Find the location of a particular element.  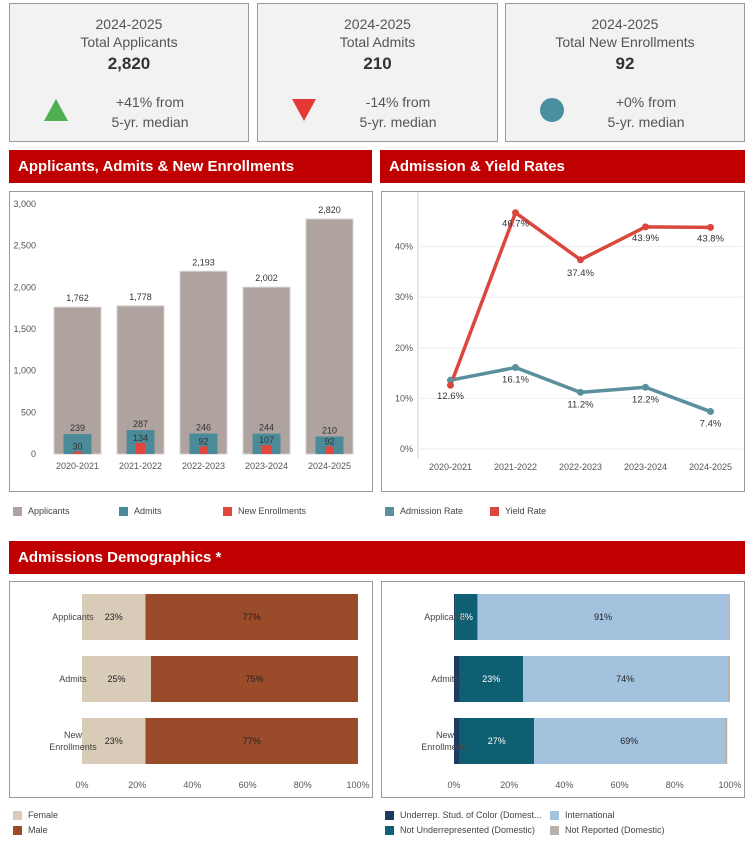

kpi-label: Total Applicants is located at coordinates (129, 42).